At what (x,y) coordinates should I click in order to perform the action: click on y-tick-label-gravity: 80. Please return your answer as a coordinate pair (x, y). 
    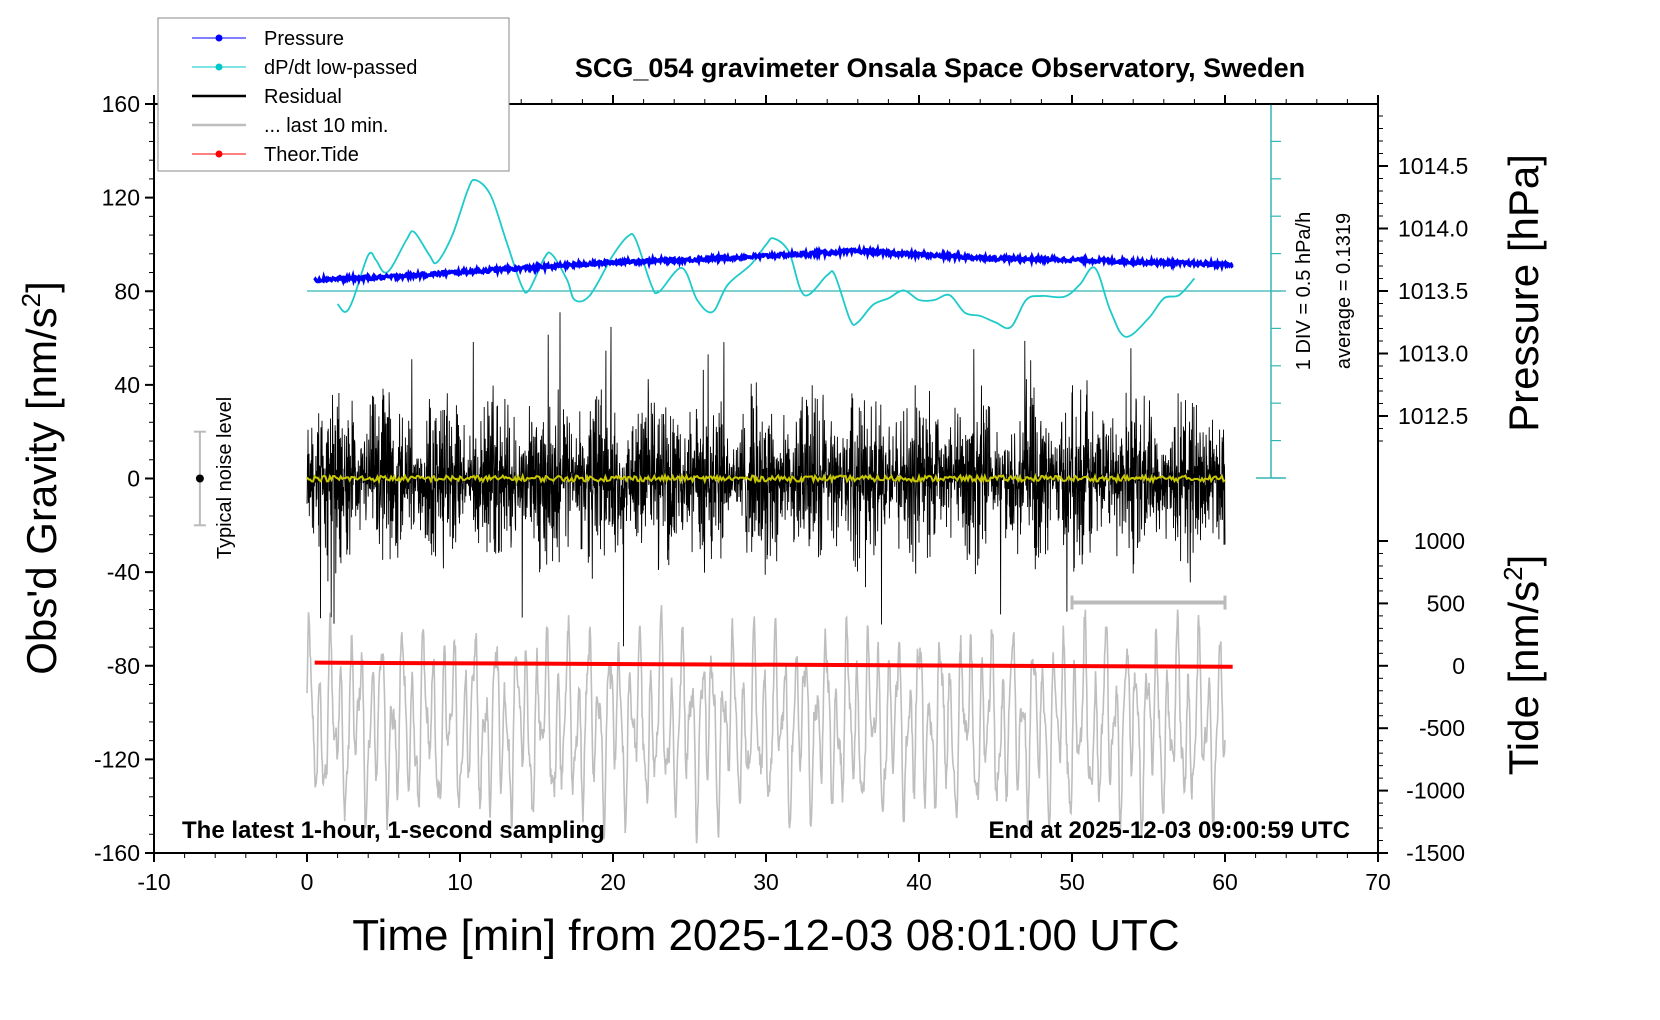
    Looking at the image, I should click on (127, 291).